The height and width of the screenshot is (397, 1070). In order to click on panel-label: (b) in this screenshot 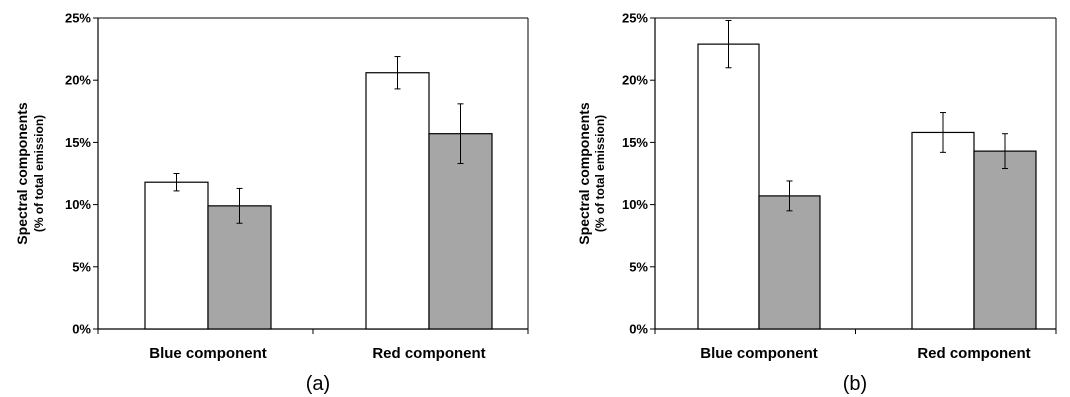, I will do `click(855, 384)`.